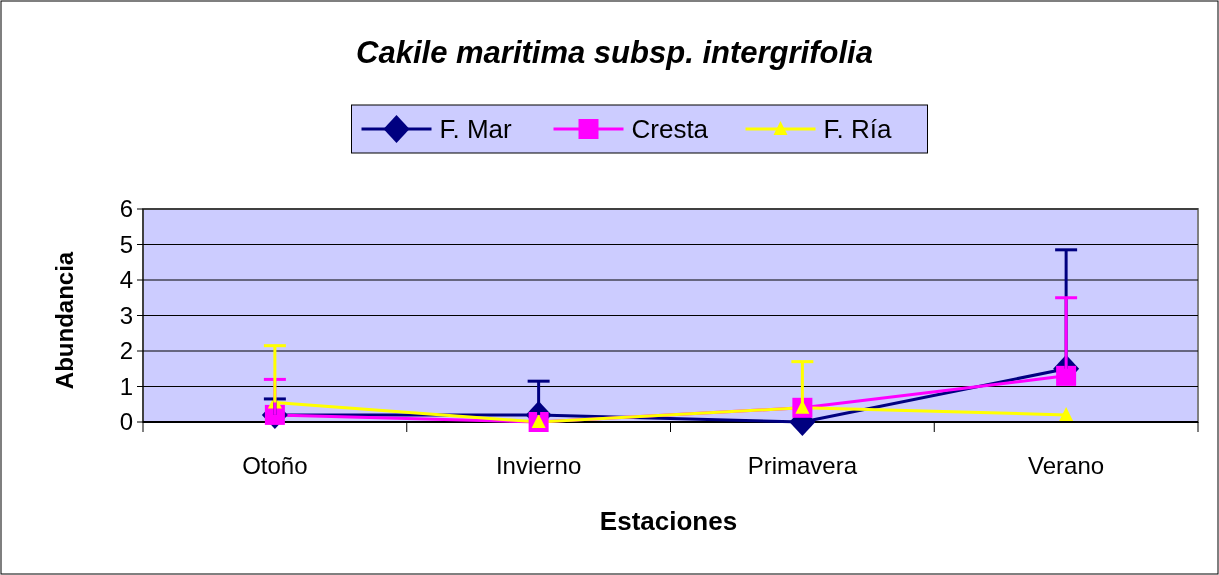 This screenshot has width=1219, height=575. Describe the element at coordinates (126, 351) in the screenshot. I see `y-tick-label: 2` at that location.